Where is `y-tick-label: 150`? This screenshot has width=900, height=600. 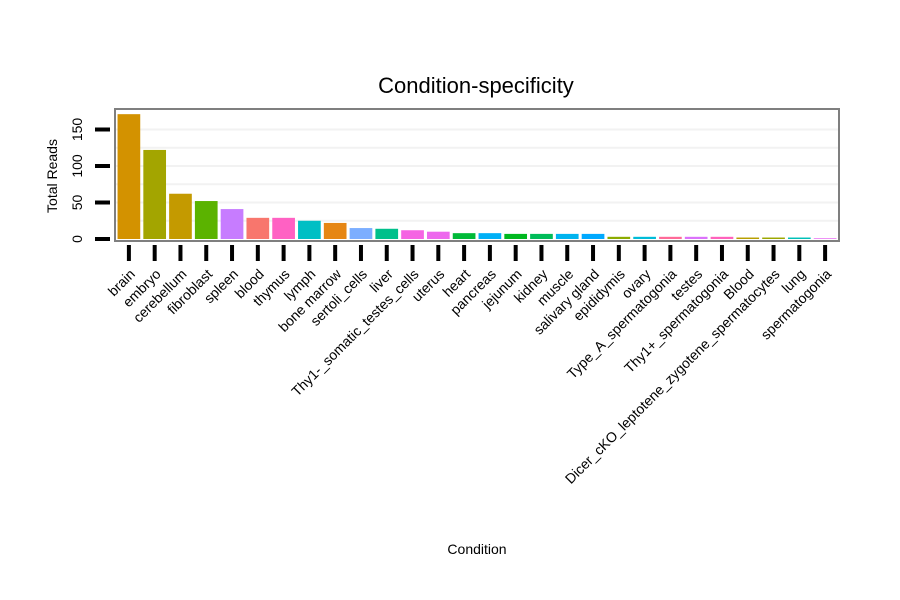
y-tick-label: 150 is located at coordinates (77, 130).